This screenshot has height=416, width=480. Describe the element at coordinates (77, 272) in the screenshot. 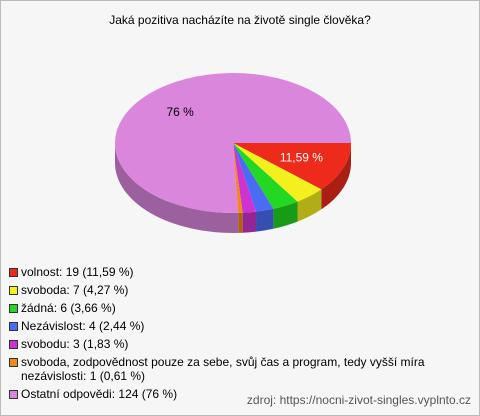

I see `legend-label: volnost: 19 (11,59 %)` at that location.